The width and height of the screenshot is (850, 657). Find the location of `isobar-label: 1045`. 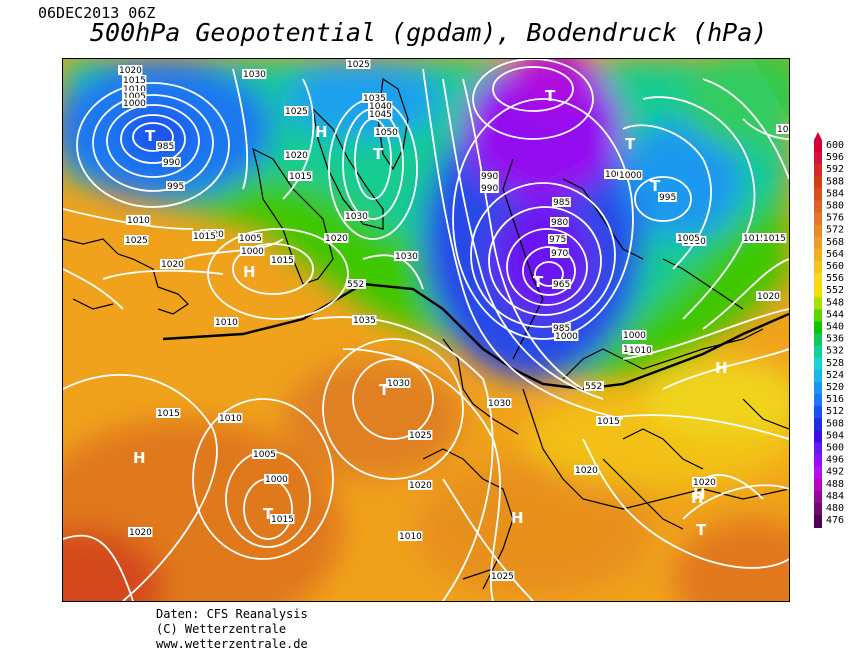

isobar-label: 1045 is located at coordinates (380, 115).